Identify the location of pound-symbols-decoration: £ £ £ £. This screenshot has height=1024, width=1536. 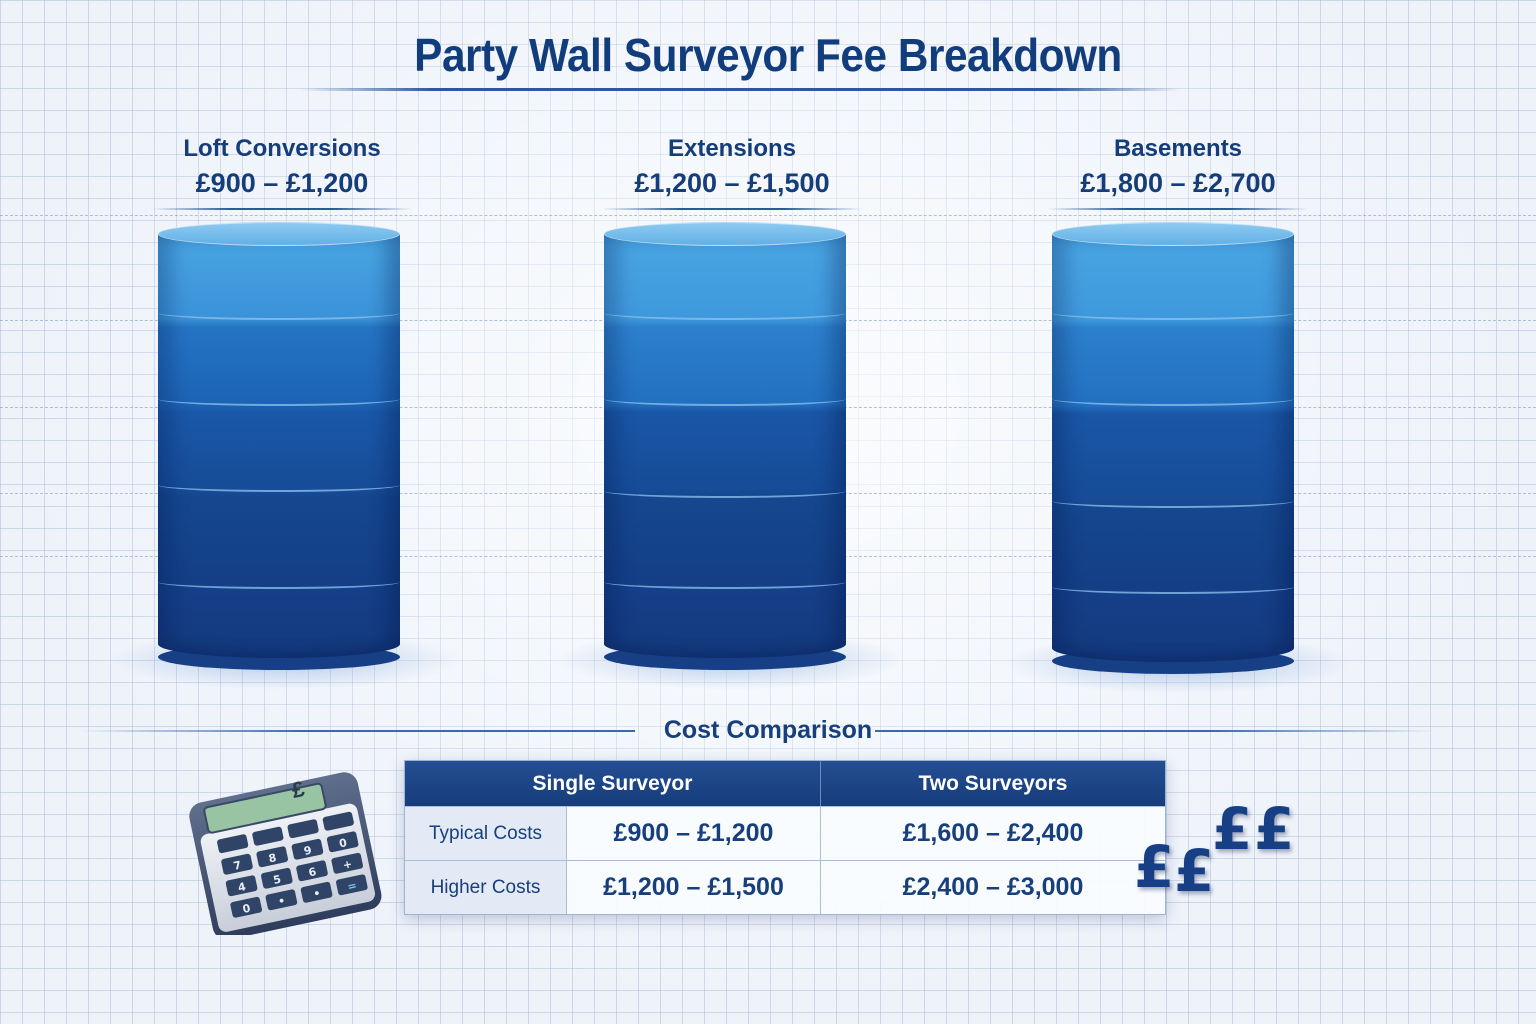
(1225, 855).